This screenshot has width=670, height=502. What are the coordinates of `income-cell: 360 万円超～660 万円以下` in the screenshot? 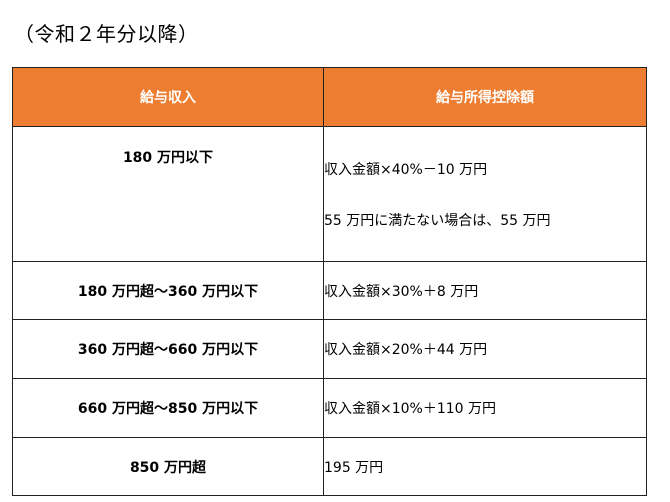 It's located at (168, 349).